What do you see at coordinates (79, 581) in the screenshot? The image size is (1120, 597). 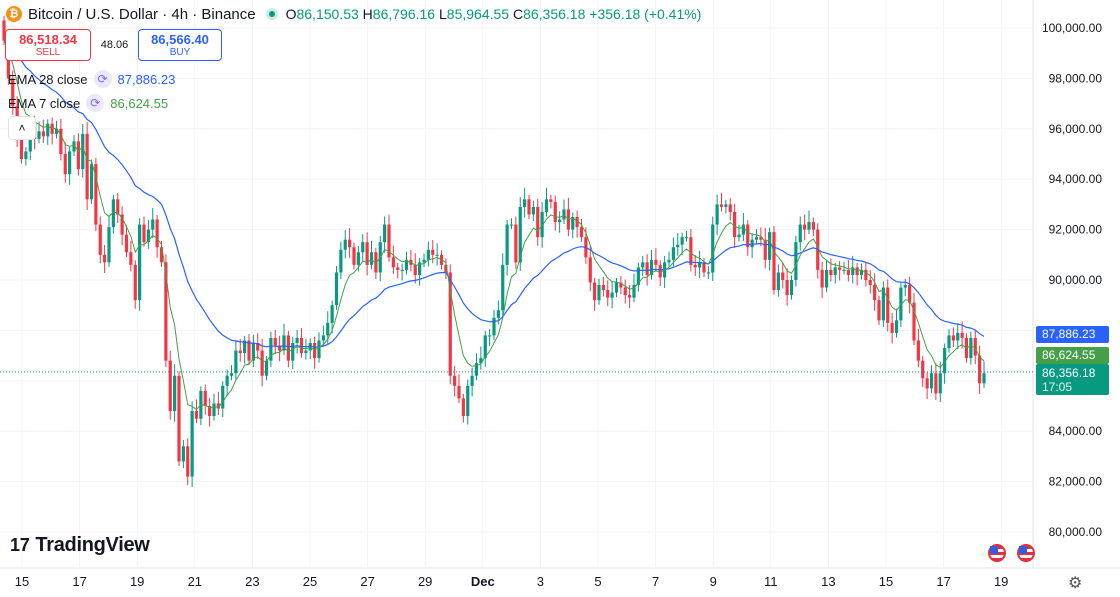 I see `x-tick-label: 17` at bounding box center [79, 581].